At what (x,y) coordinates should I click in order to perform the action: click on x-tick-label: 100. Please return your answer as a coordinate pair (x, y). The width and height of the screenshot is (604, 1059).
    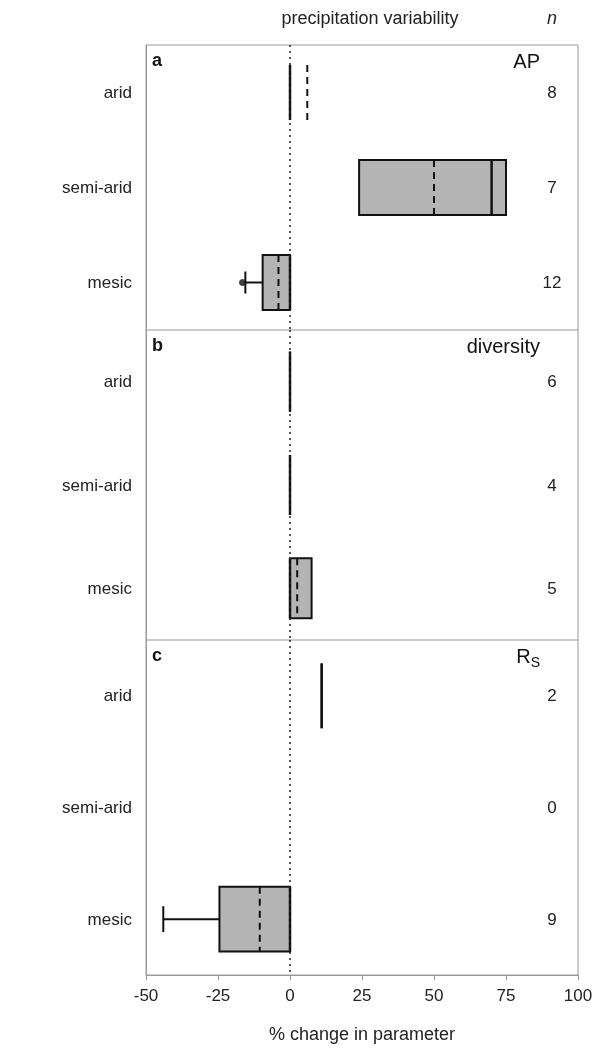
    Looking at the image, I should click on (578, 995).